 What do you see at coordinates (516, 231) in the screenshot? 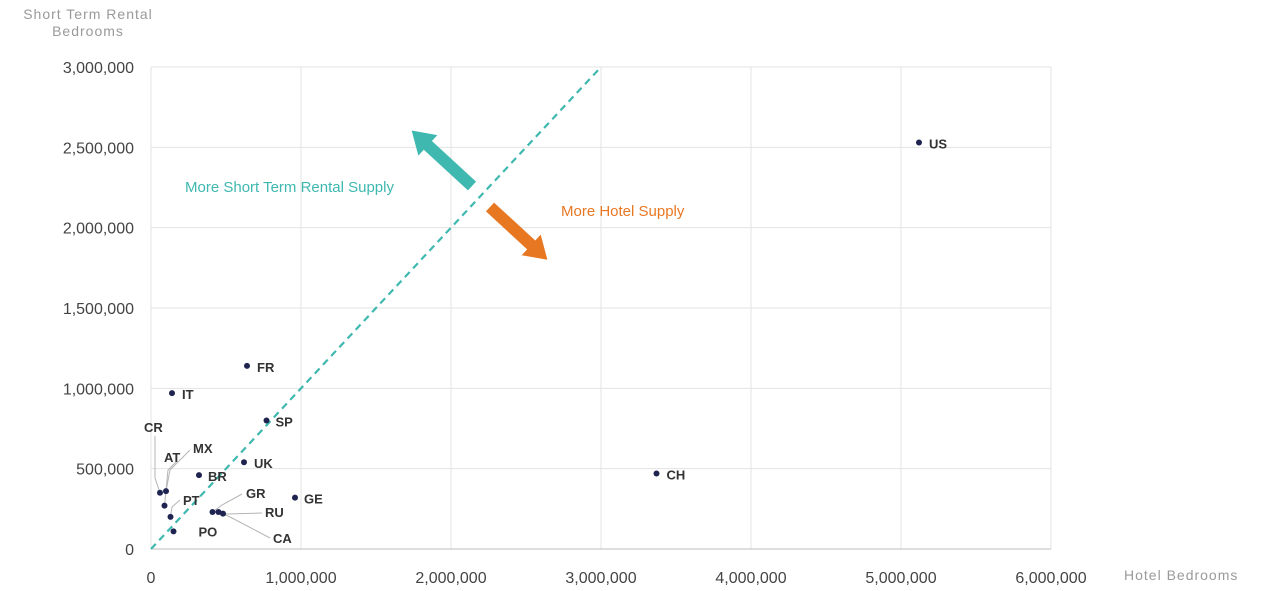
I see `more-hotel-supply-arrow` at bounding box center [516, 231].